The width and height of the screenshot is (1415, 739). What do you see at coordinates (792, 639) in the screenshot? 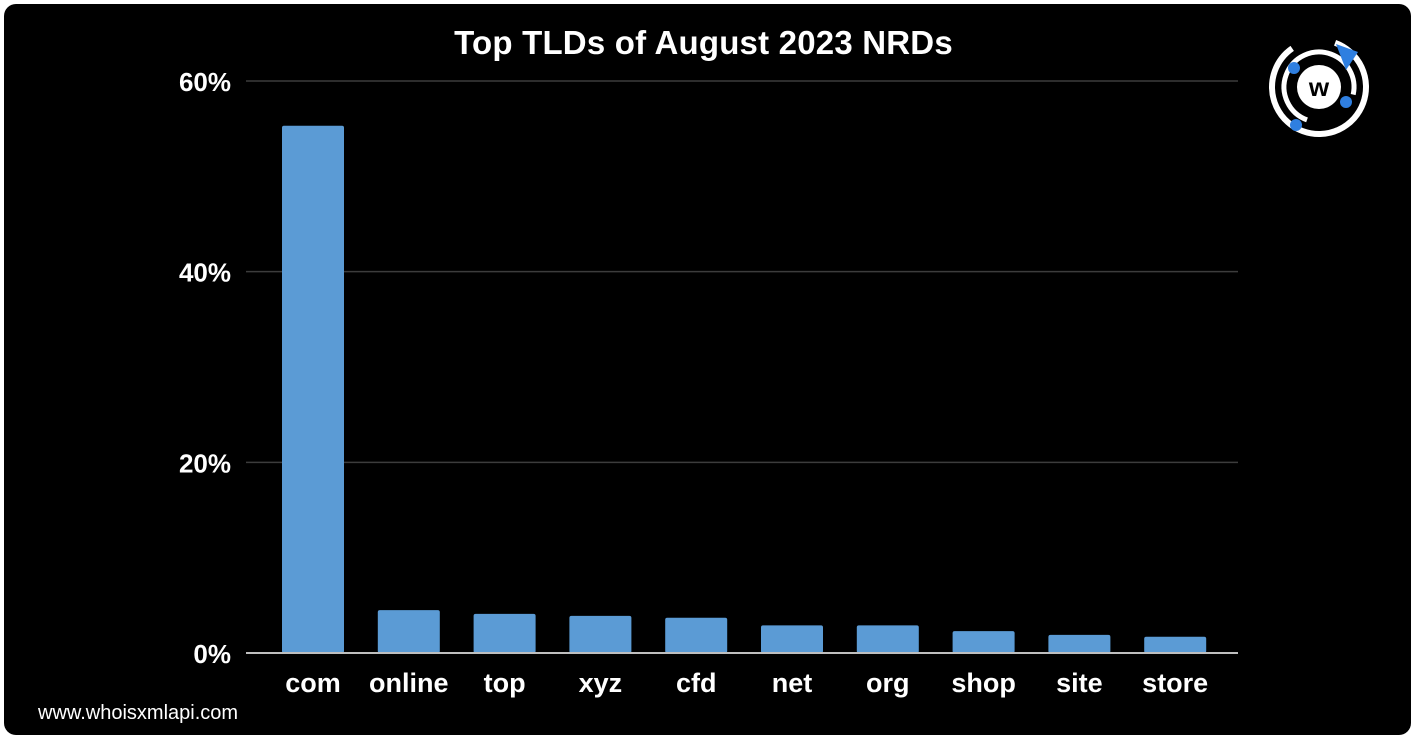
I see `bar-net` at bounding box center [792, 639].